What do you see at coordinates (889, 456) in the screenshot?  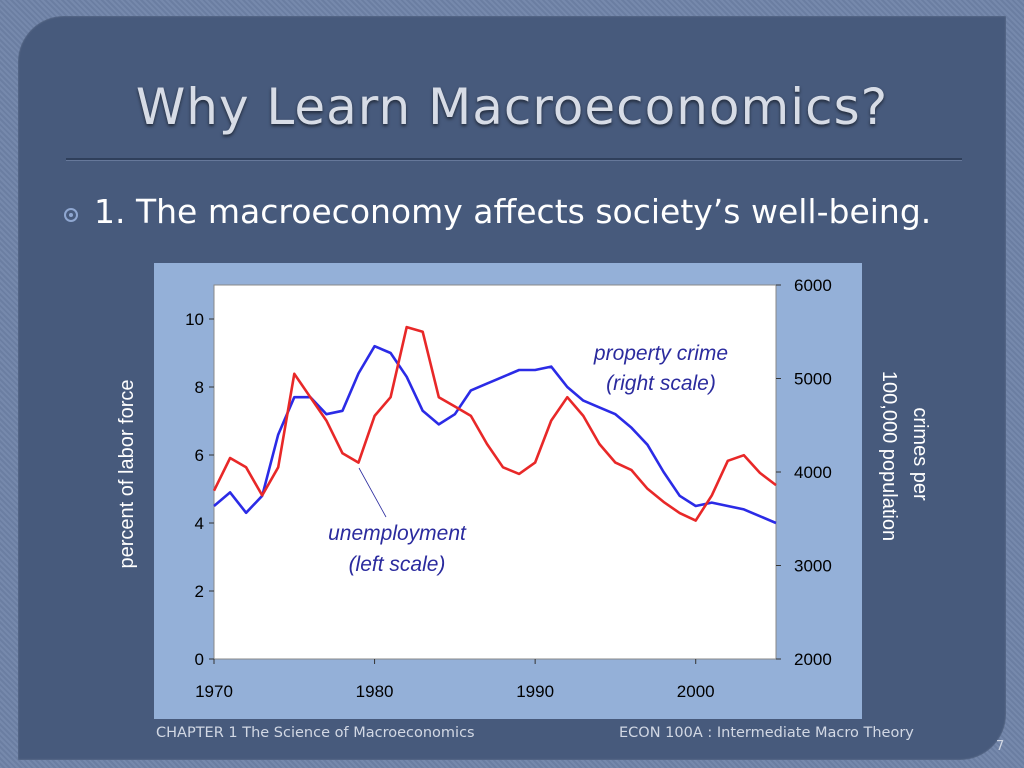 I see `right-axis-label-line2: 100,000 population` at bounding box center [889, 456].